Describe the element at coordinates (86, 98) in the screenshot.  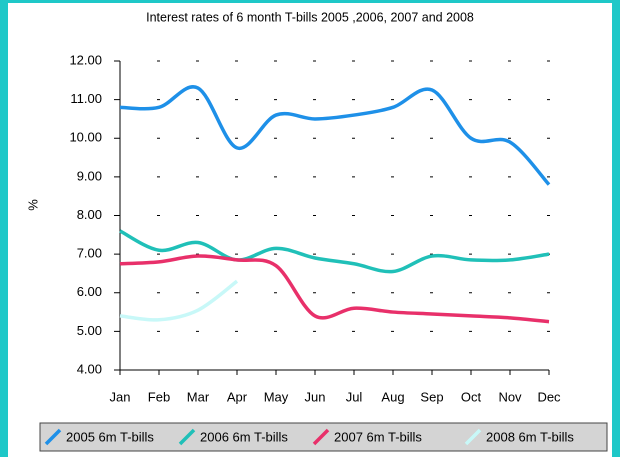
I see `y-tick-label: 11.00` at that location.